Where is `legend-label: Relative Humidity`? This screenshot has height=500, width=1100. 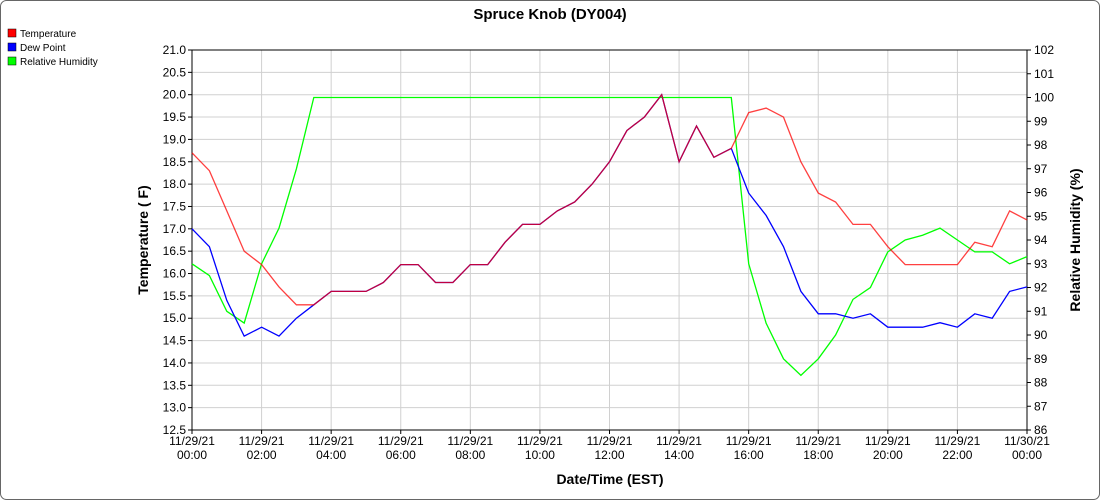 legend-label: Relative Humidity is located at coordinates (59, 62).